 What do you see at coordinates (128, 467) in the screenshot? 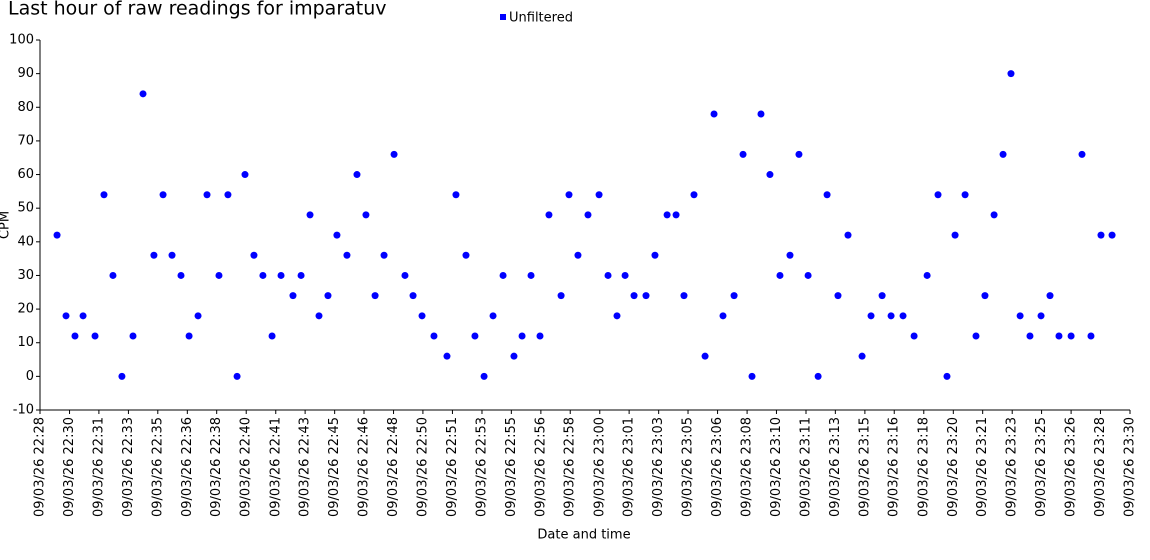
I see `x-tick-label: 09/03/26 22:33` at bounding box center [128, 467].